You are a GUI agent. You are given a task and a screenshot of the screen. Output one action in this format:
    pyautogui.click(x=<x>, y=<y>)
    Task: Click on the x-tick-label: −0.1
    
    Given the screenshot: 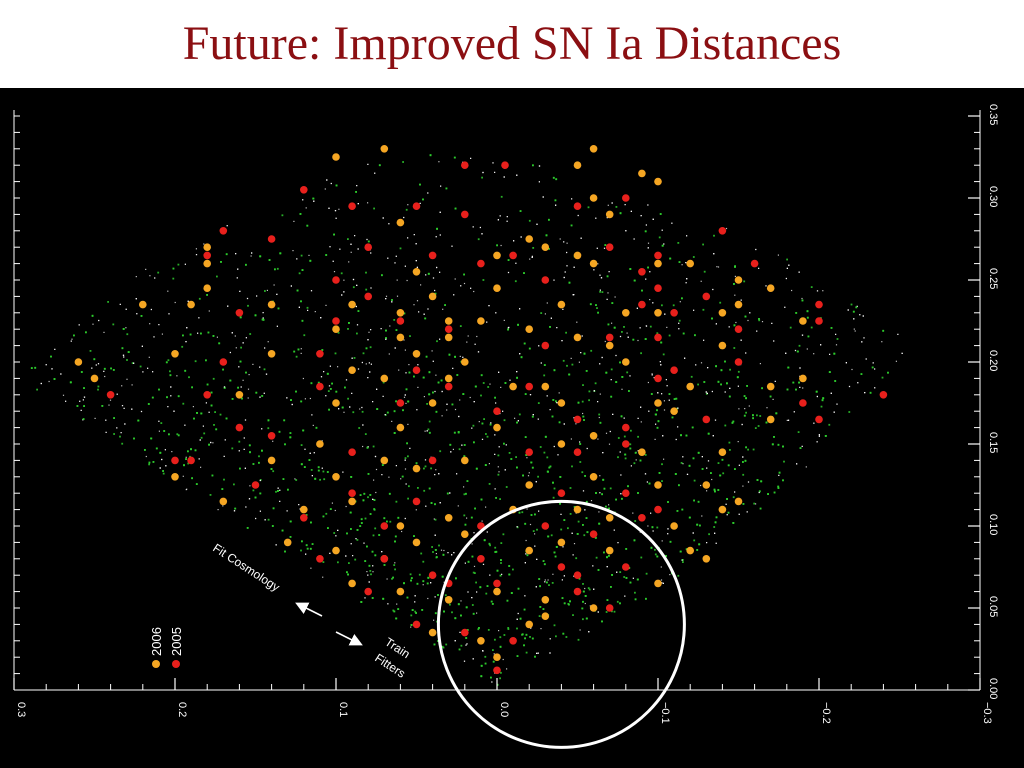 What is the action you would take?
    pyautogui.click(x=665, y=713)
    